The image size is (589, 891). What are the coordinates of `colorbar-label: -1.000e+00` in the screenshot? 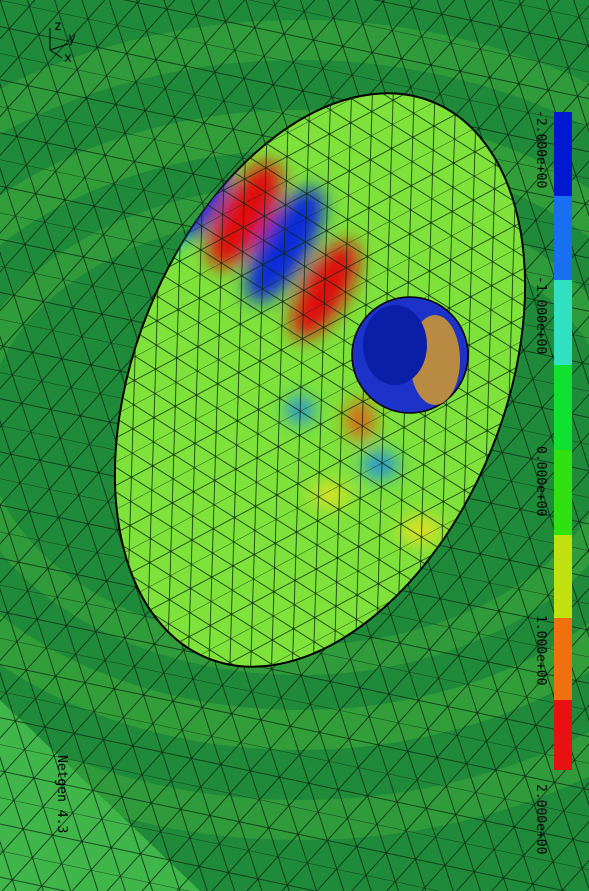 It's located at (540, 315).